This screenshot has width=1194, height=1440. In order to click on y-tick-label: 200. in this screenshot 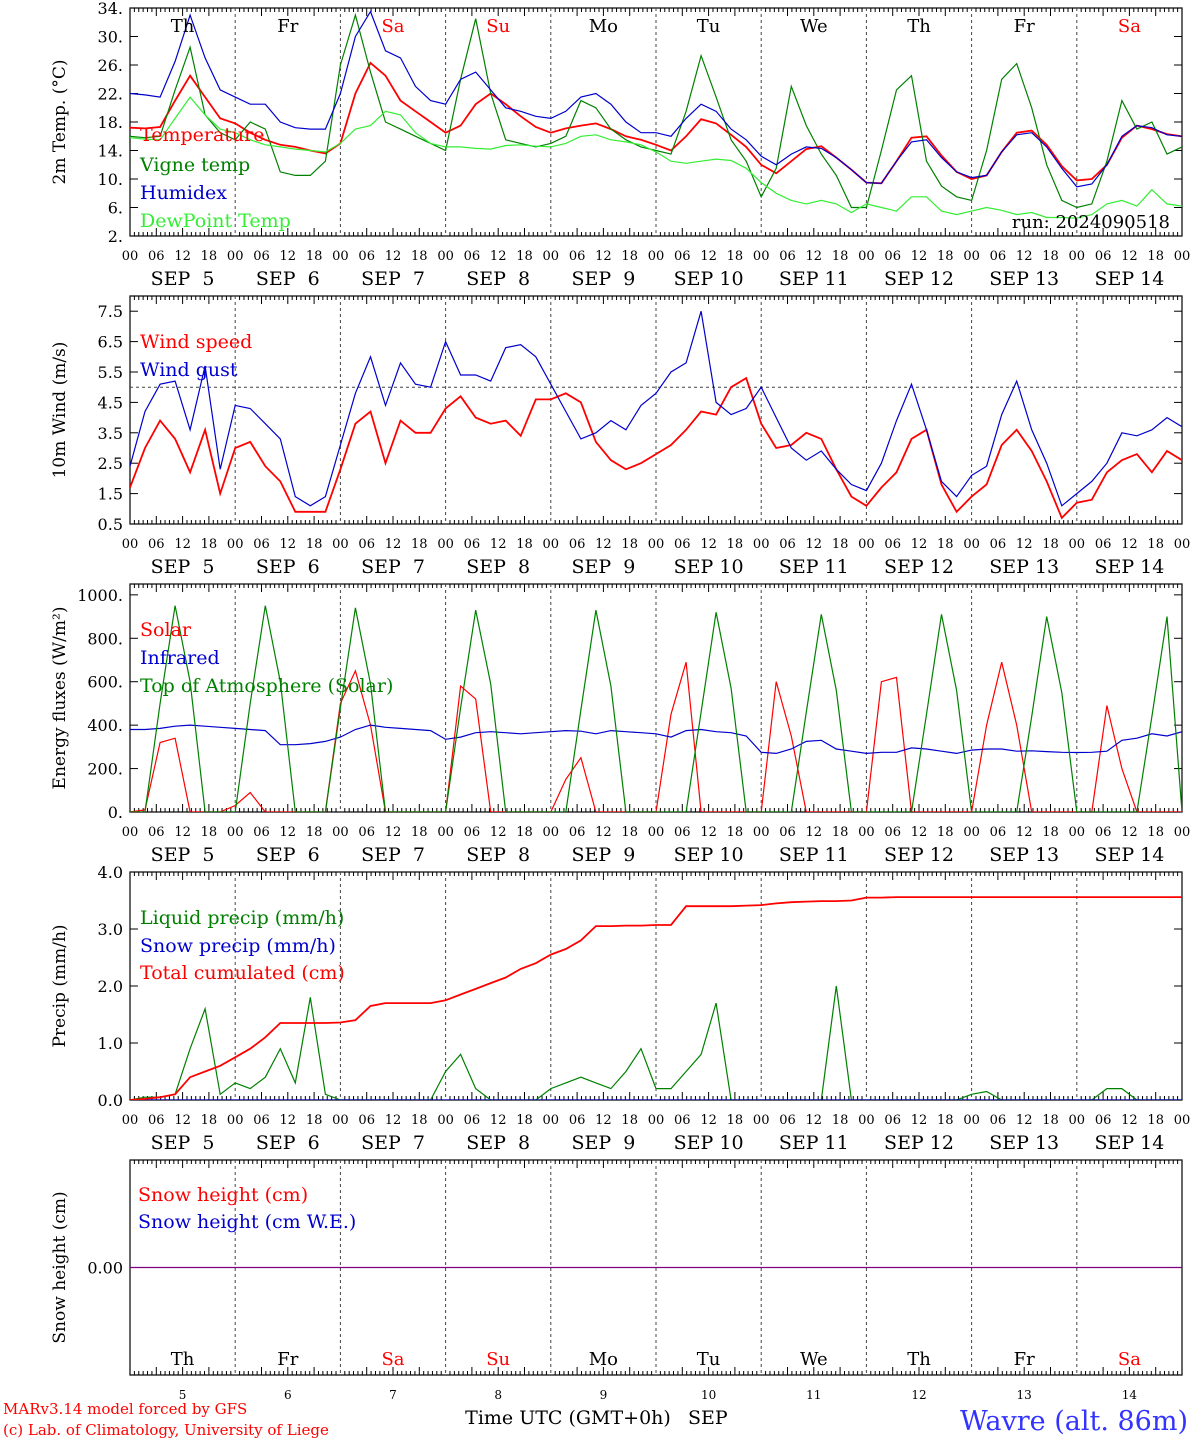, I will do `click(105, 769)`.